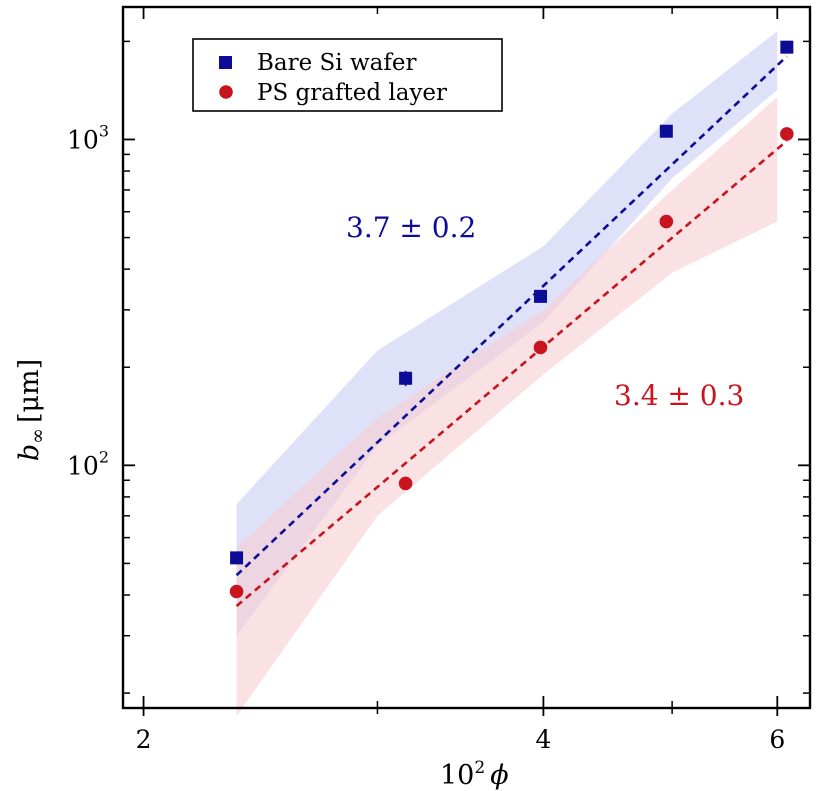 This screenshot has width=830, height=791. I want to click on y-tick-label: 10², so click(88, 463).